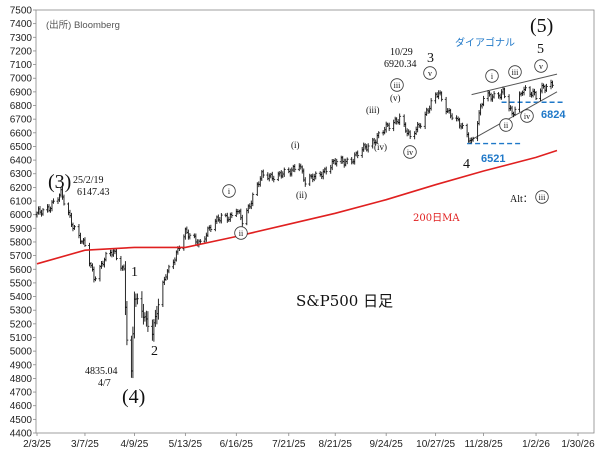 This screenshot has height=467, width=604. I want to click on y-tick-label: 5100, so click(21, 338).